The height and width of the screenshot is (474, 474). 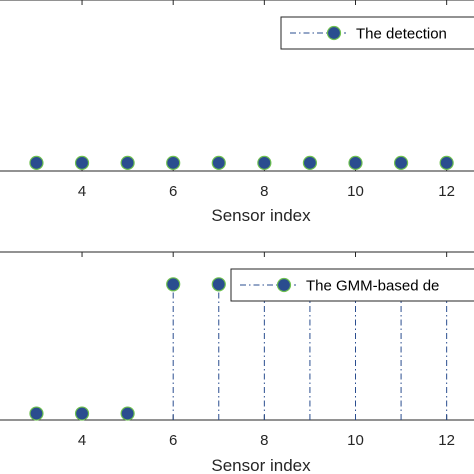 I want to click on legend-label: The detection, so click(x=401, y=34).